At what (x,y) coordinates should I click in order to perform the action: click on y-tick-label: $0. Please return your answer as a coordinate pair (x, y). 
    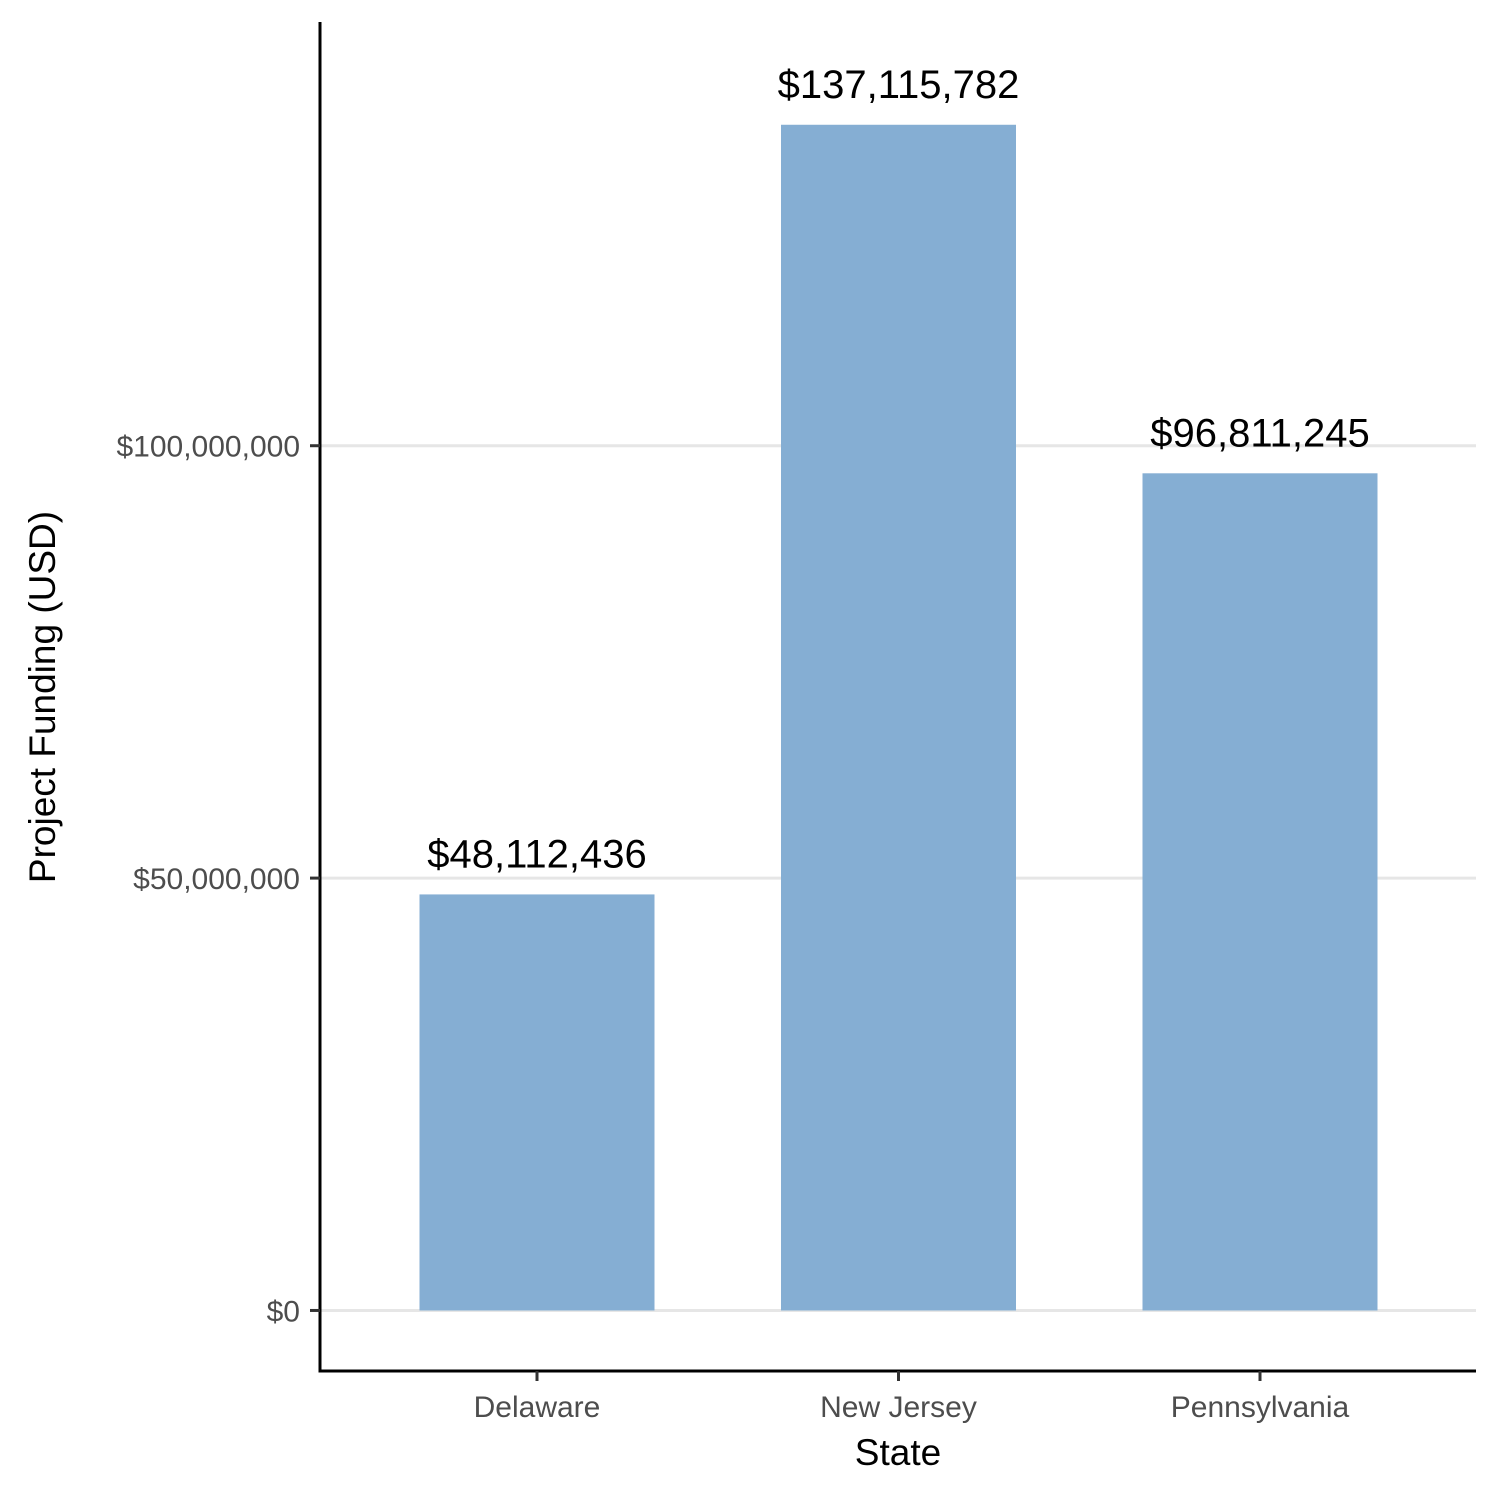
    Looking at the image, I should click on (283, 1311).